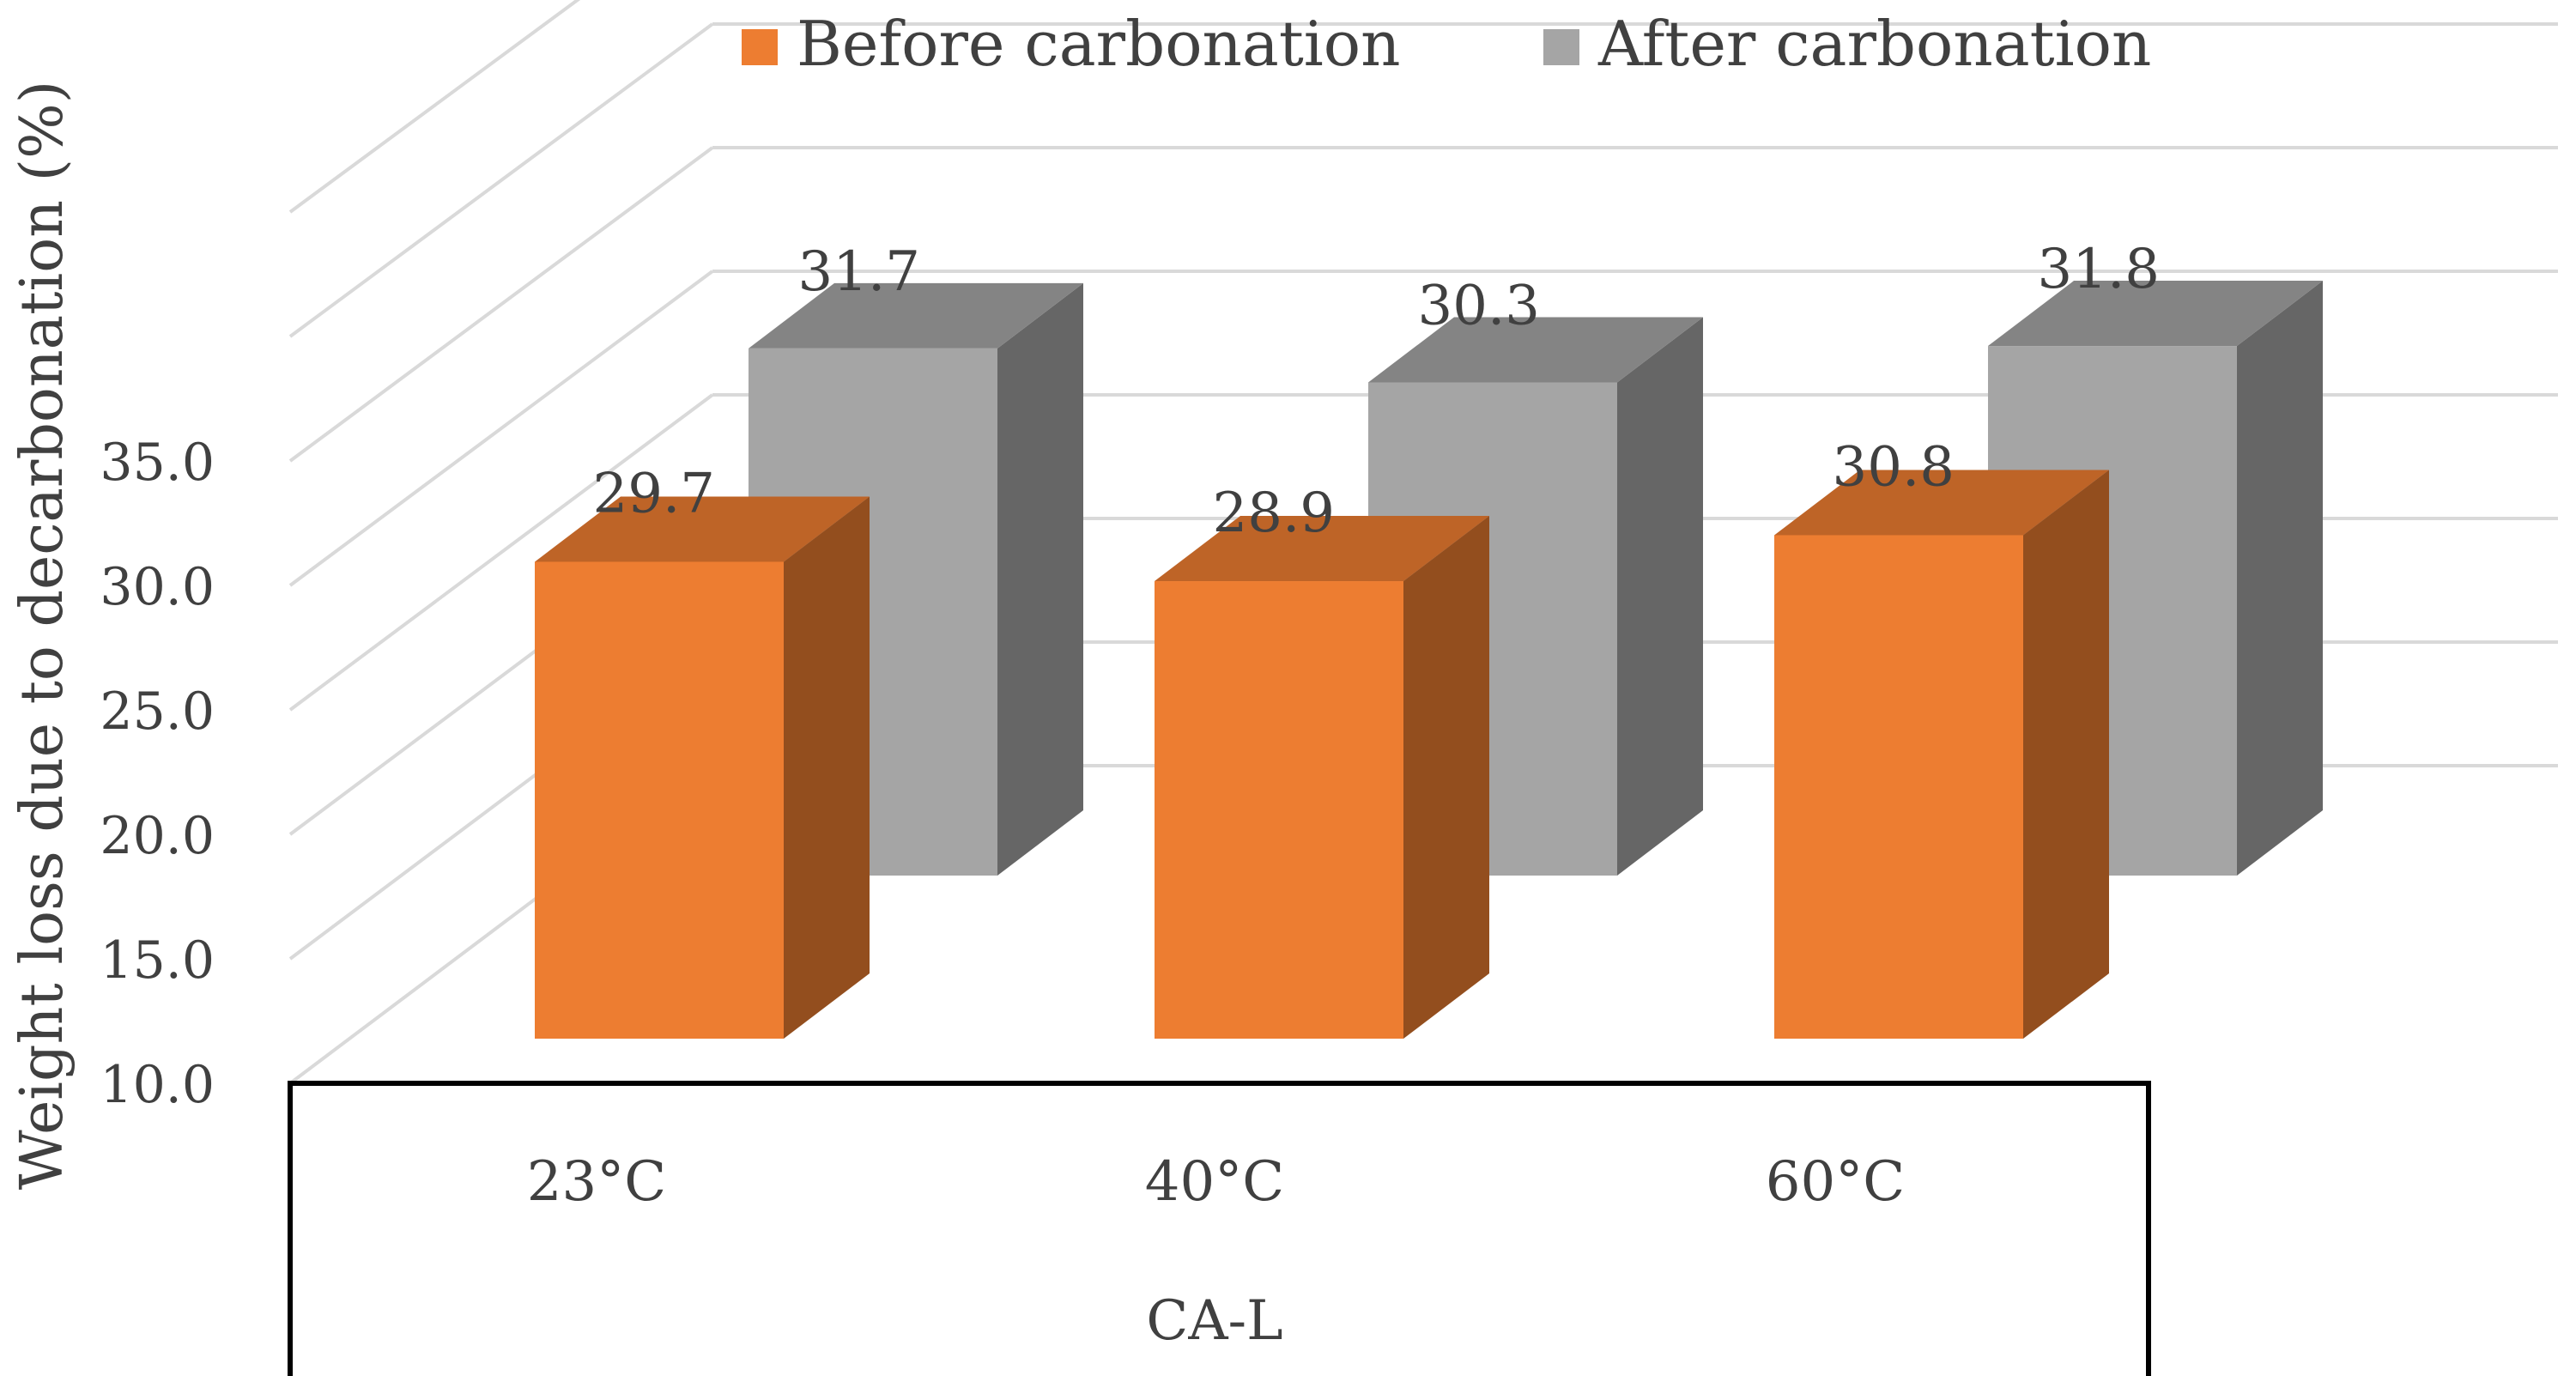 This screenshot has width=2576, height=1376. Describe the element at coordinates (659, 800) in the screenshot. I see `bar-before-1-front` at that location.